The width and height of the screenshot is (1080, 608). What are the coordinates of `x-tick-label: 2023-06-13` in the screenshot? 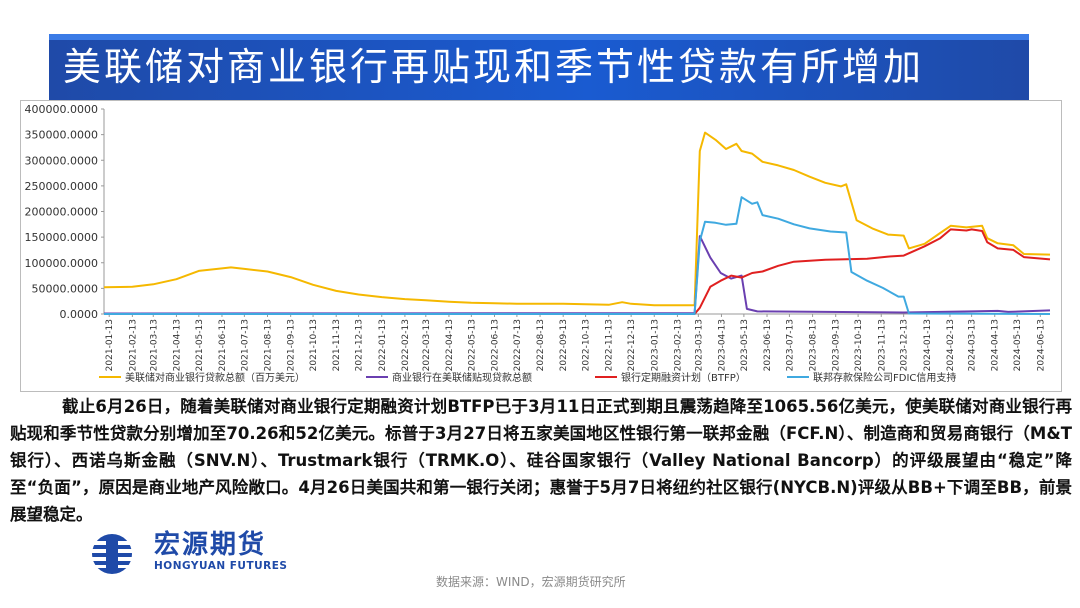 It's located at (768, 345).